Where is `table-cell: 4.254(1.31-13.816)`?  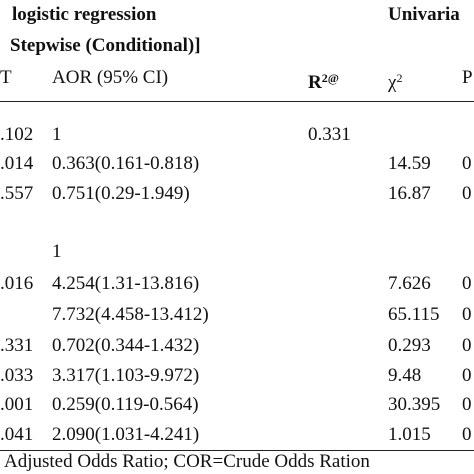 table-cell: 4.254(1.31-13.816) is located at coordinates (126, 283).